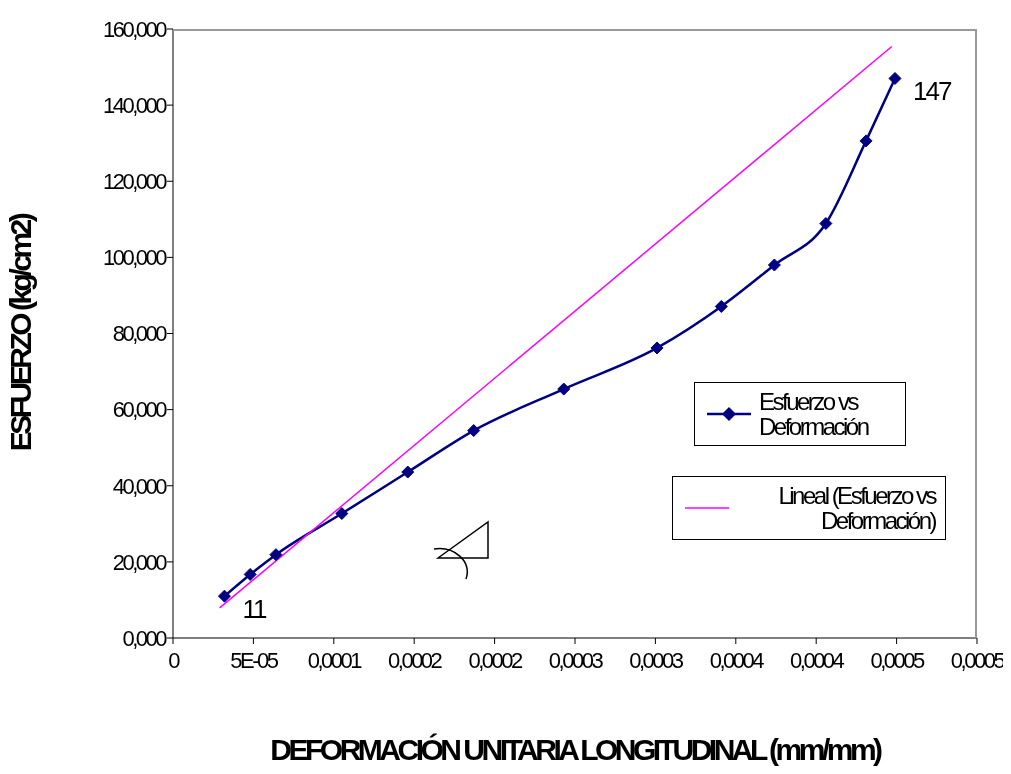  What do you see at coordinates (135, 258) in the screenshot?
I see `y-tick-label: 100,000` at bounding box center [135, 258].